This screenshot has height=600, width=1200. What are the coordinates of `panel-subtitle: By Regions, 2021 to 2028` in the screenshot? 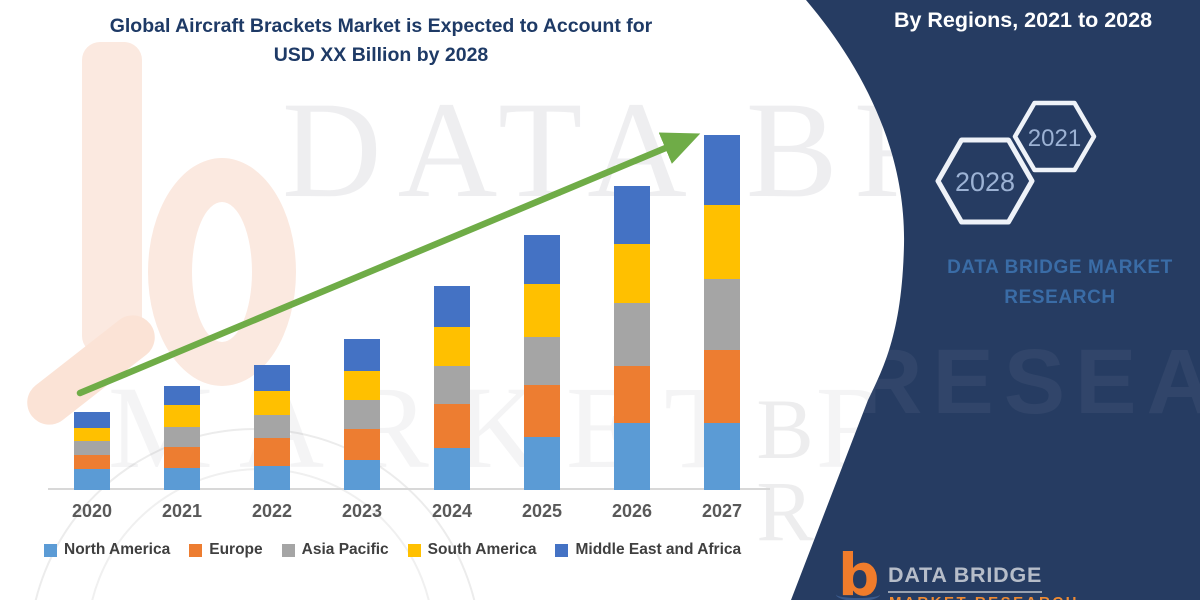 It's located at (1023, 20).